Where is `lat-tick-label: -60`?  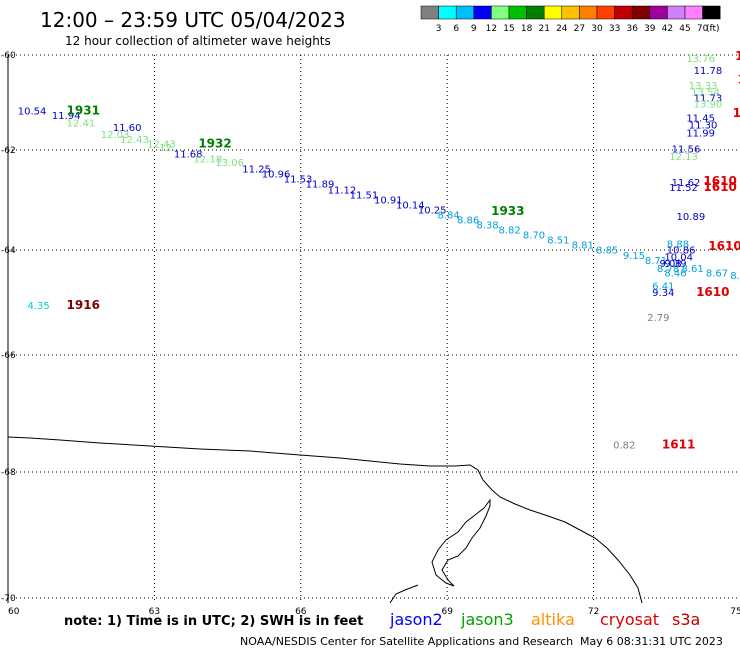 lat-tick-label: -60 is located at coordinates (8, 56).